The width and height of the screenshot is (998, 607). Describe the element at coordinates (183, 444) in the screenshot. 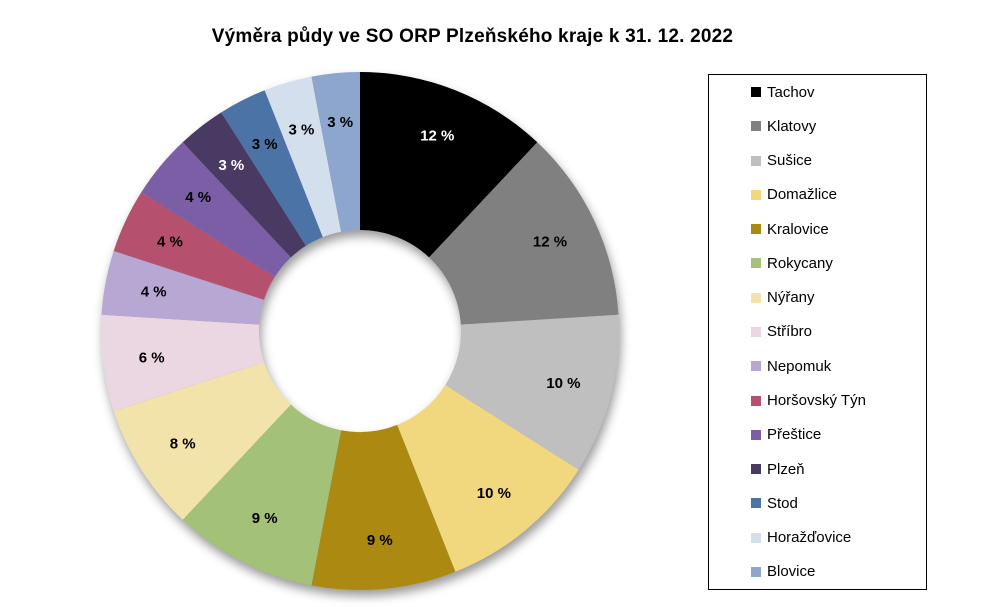

I see `slice-label-nýřany: 8 %` at that location.